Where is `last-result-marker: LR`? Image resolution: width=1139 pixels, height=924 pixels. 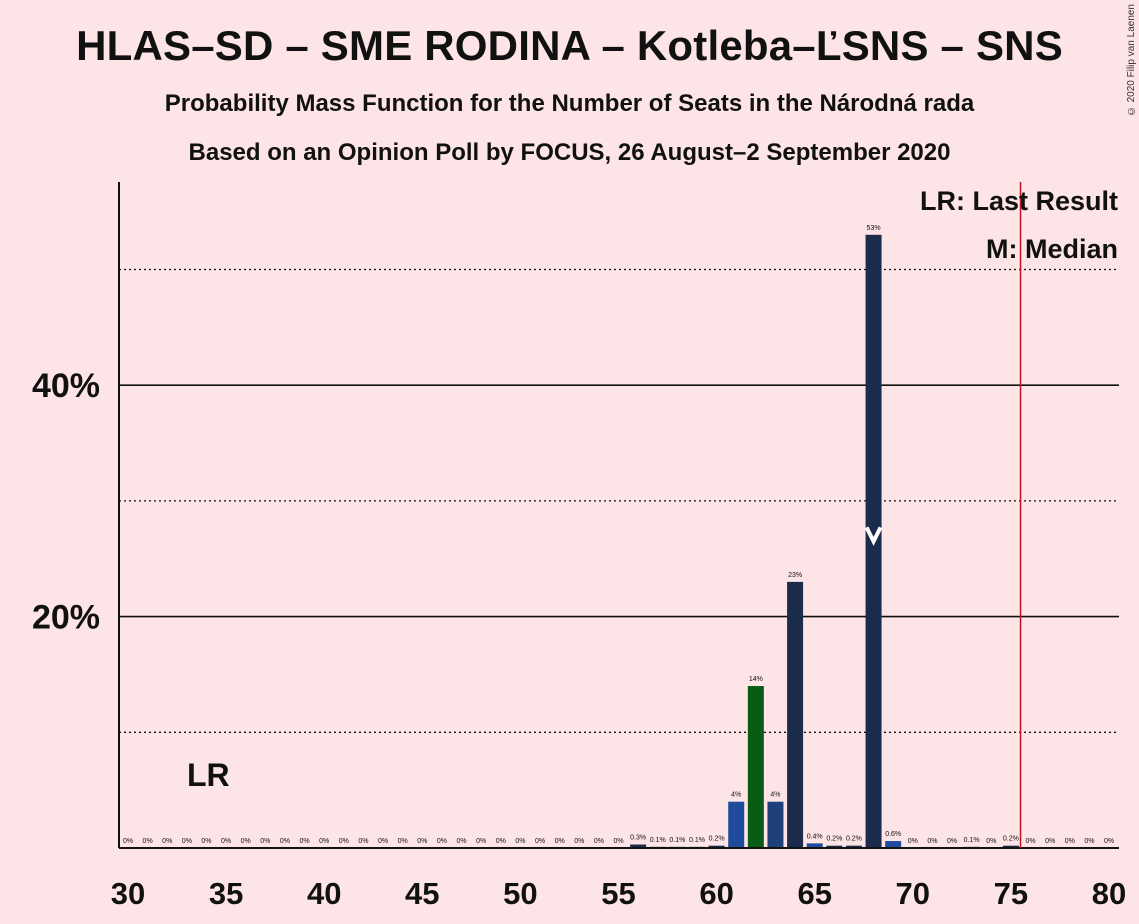 last-result-marker: LR is located at coordinates (208, 775).